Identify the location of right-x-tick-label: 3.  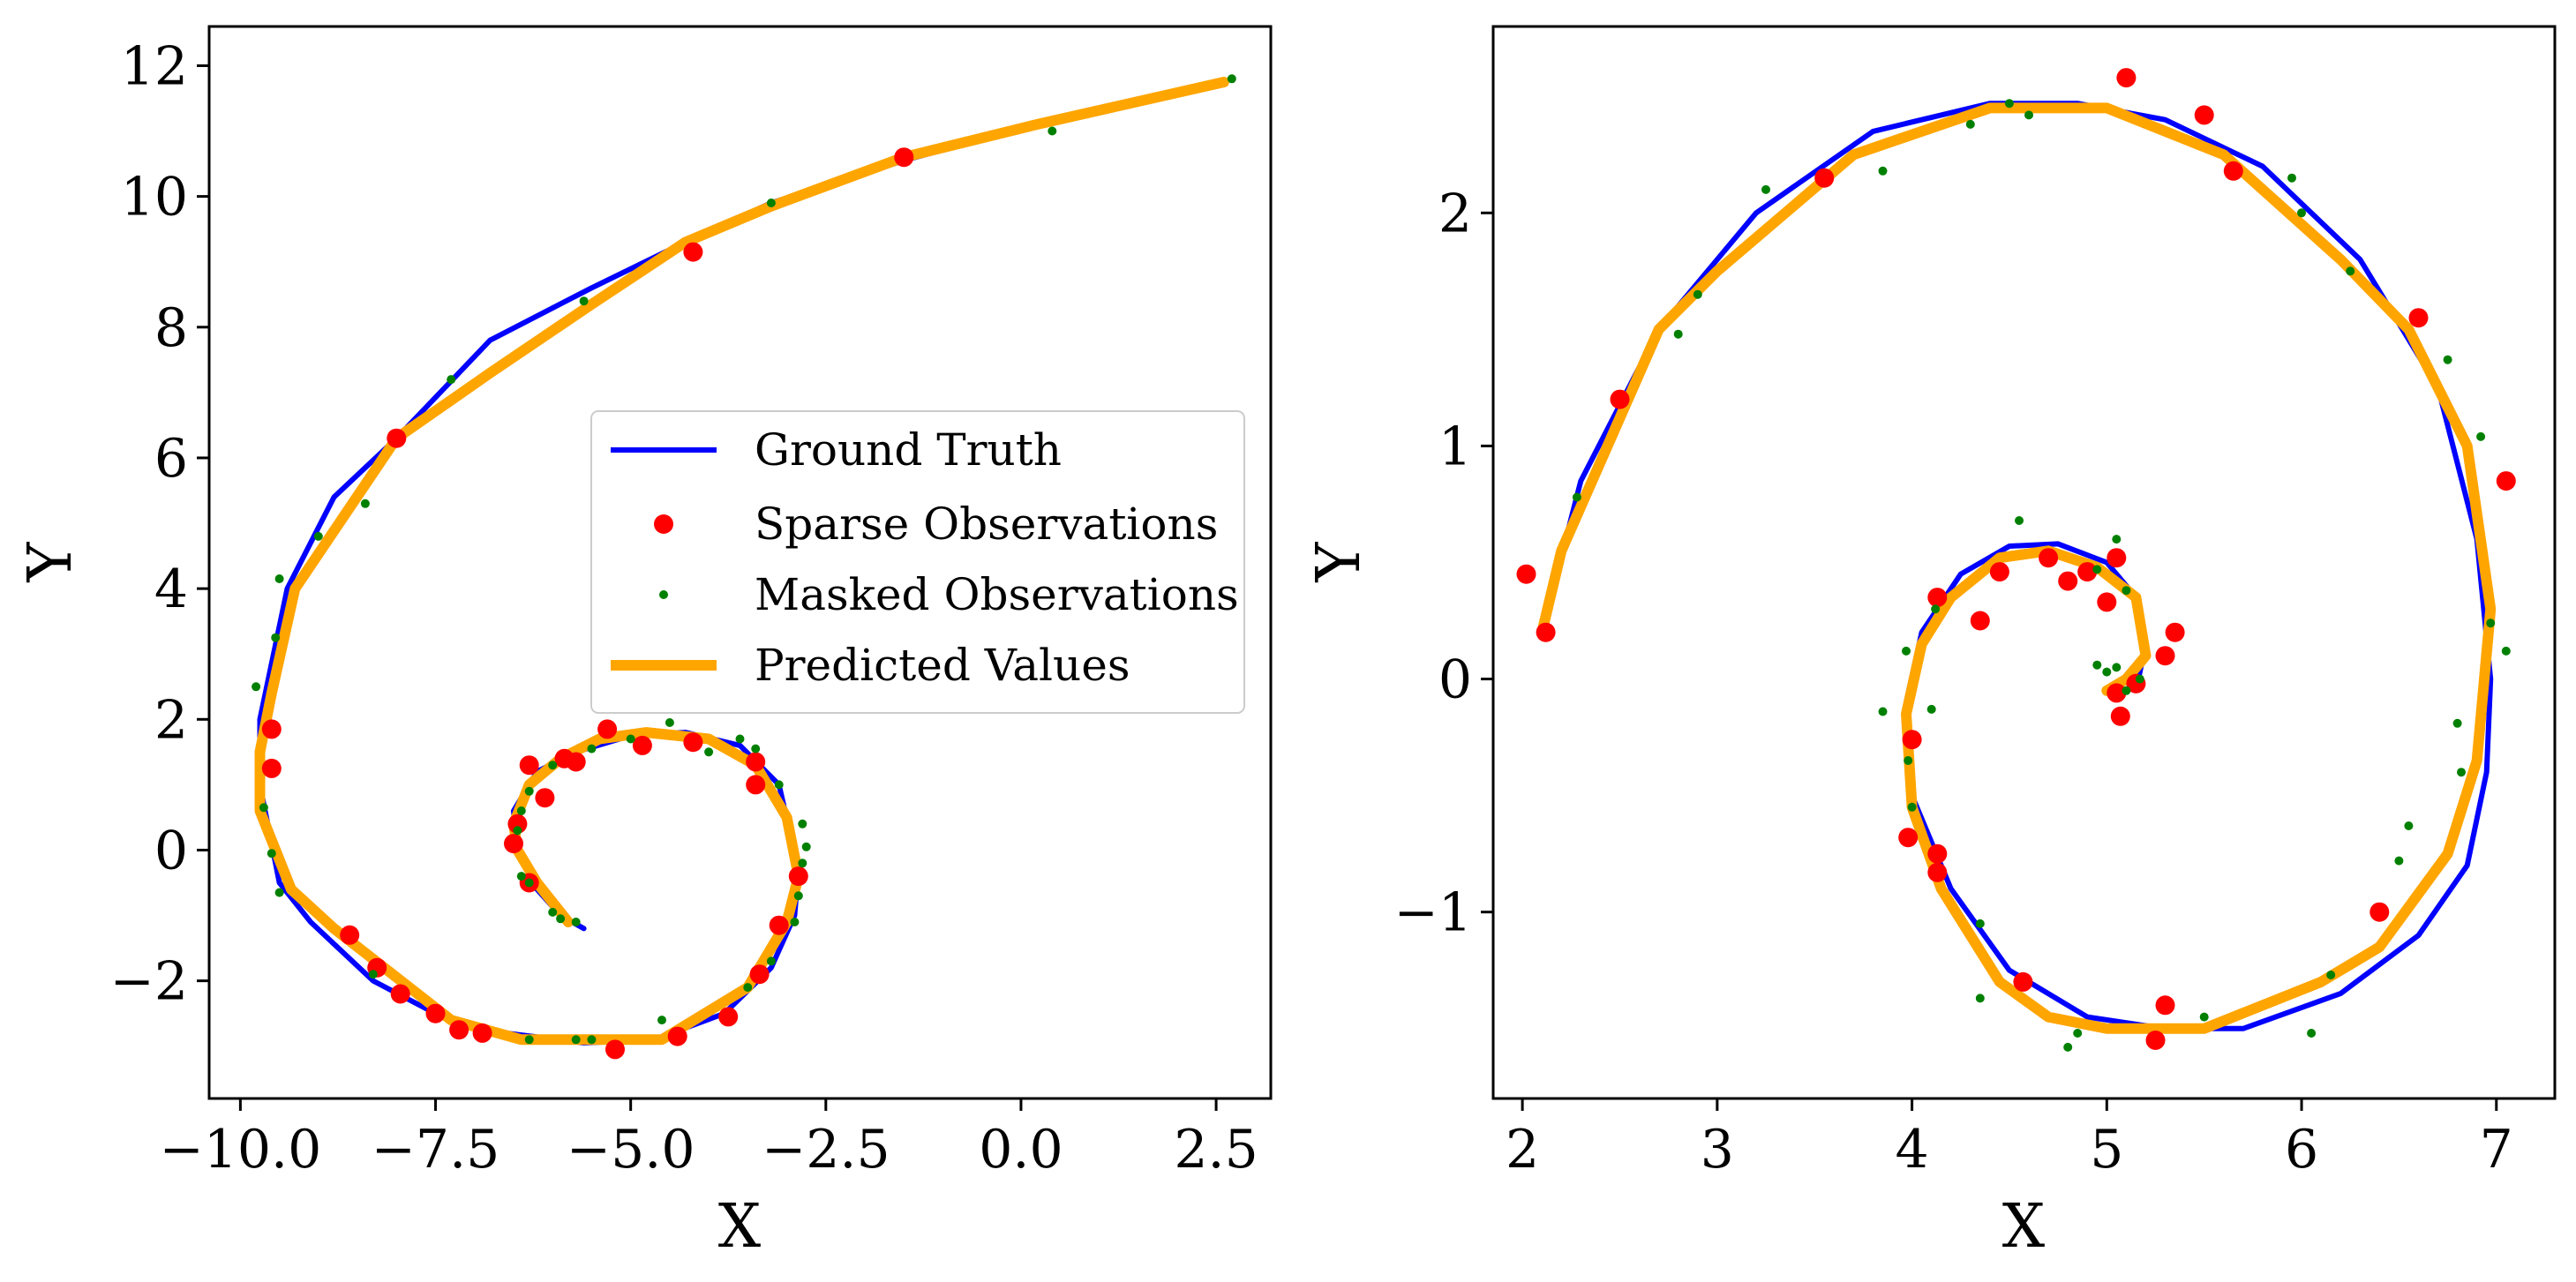
(1717, 1150).